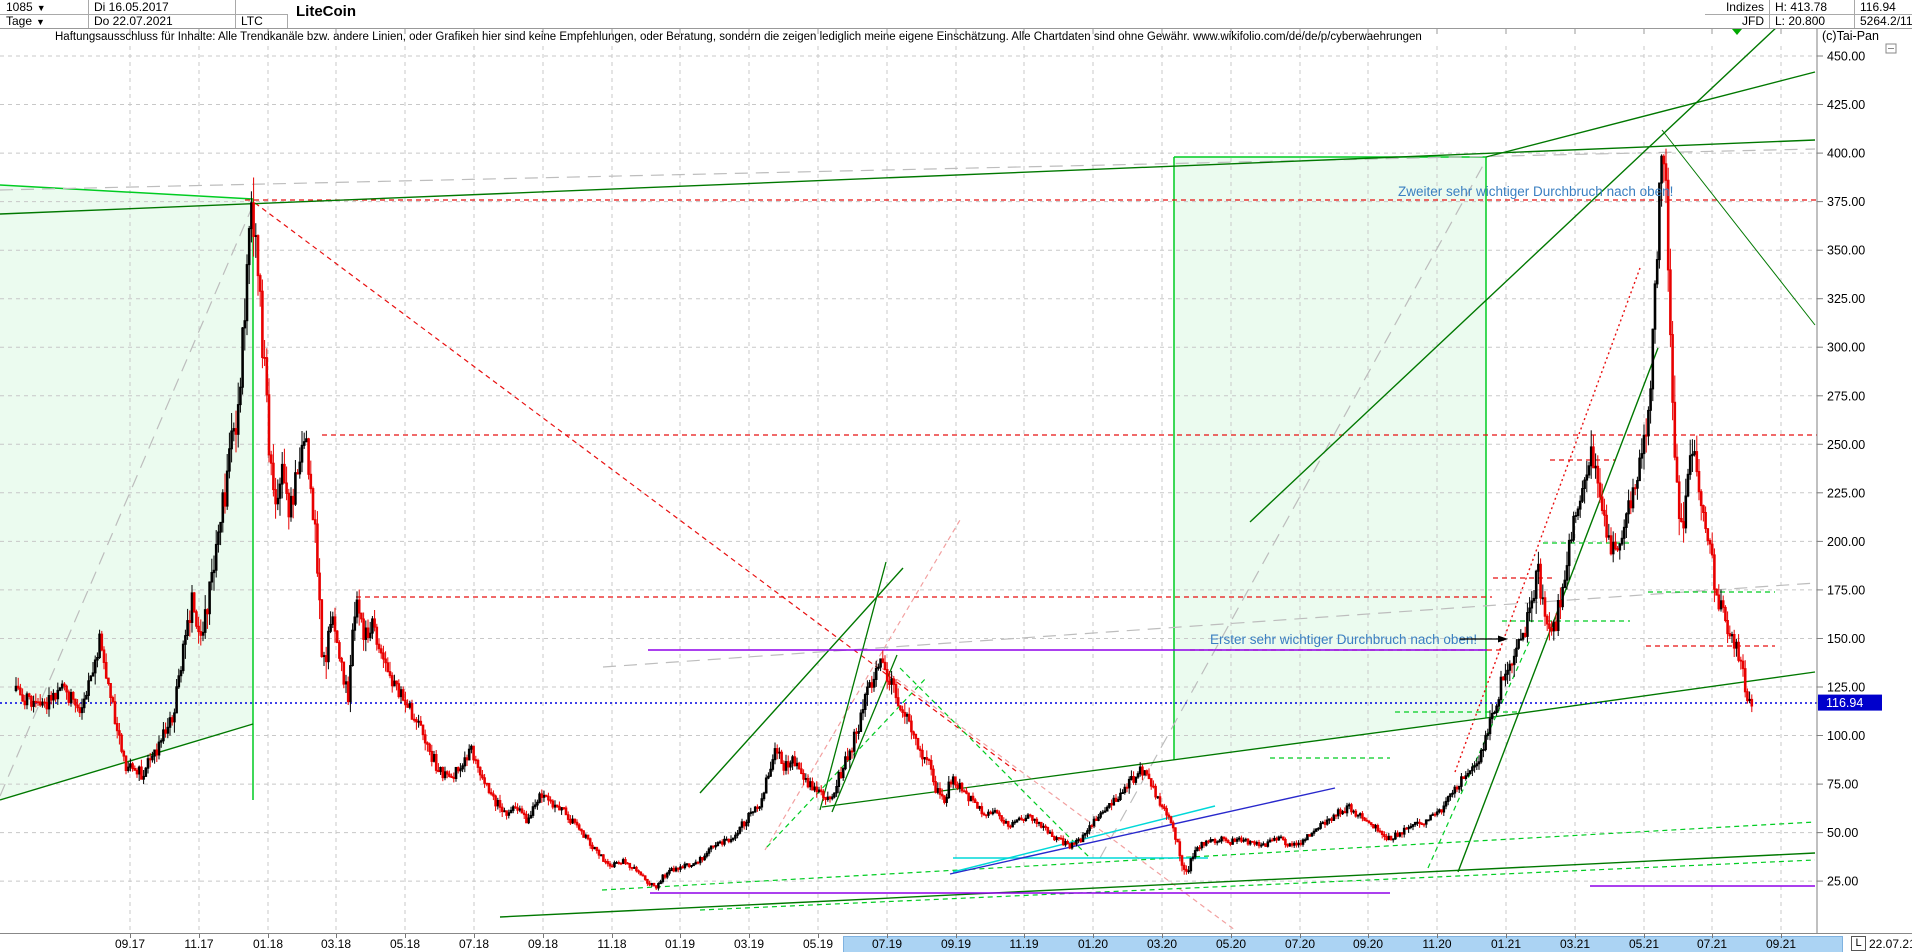 The width and height of the screenshot is (1912, 952). Describe the element at coordinates (955, 31) in the screenshot. I see `top-ticks` at that location.